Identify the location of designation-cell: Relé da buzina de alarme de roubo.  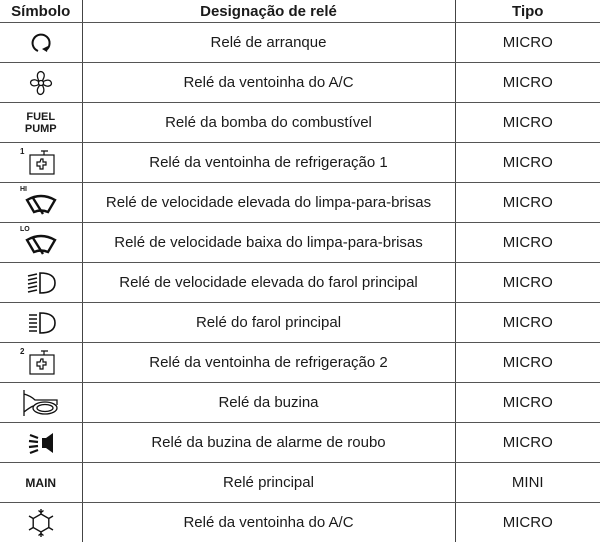
(268, 442).